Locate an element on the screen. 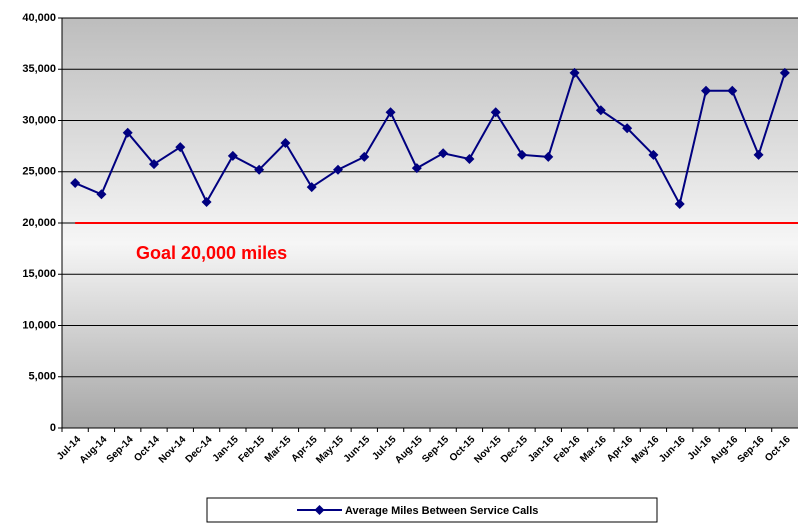  x-tick-label: Nov-15 is located at coordinates (488, 450).